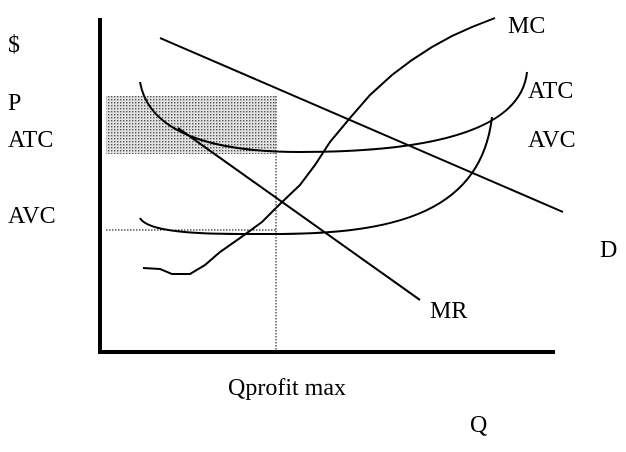 This screenshot has height=452, width=626. What do you see at coordinates (191, 125) in the screenshot?
I see `profit-area` at bounding box center [191, 125].